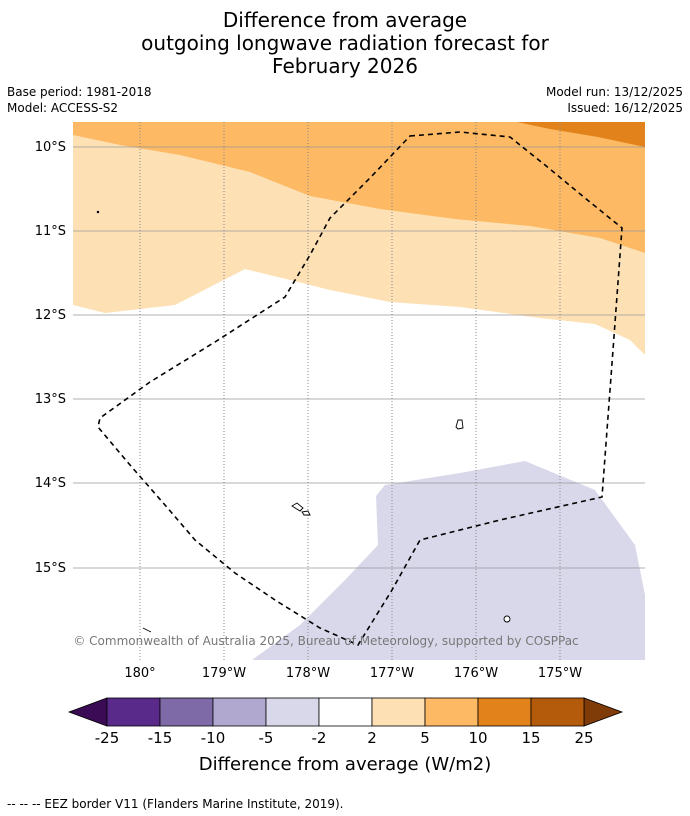 The width and height of the screenshot is (690, 816). I want to click on base-period: Base period: 1981-2018, so click(79, 92).